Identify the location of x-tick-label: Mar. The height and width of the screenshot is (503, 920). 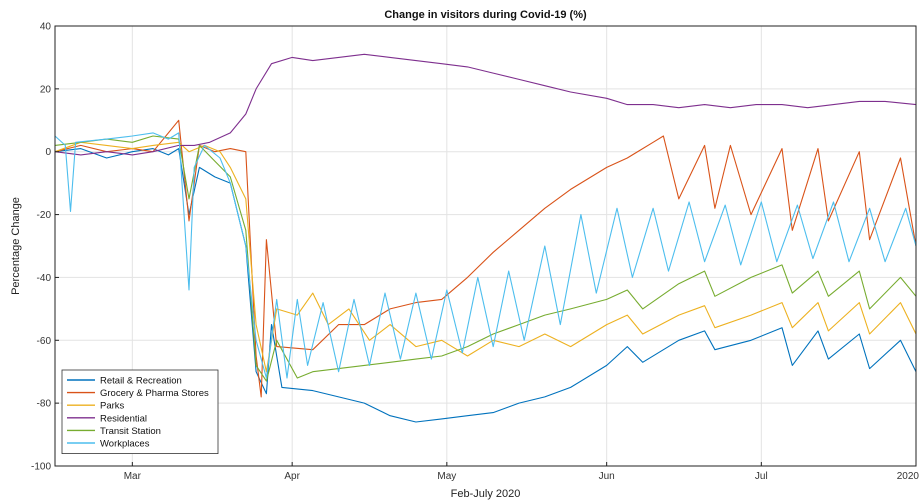
(133, 476).